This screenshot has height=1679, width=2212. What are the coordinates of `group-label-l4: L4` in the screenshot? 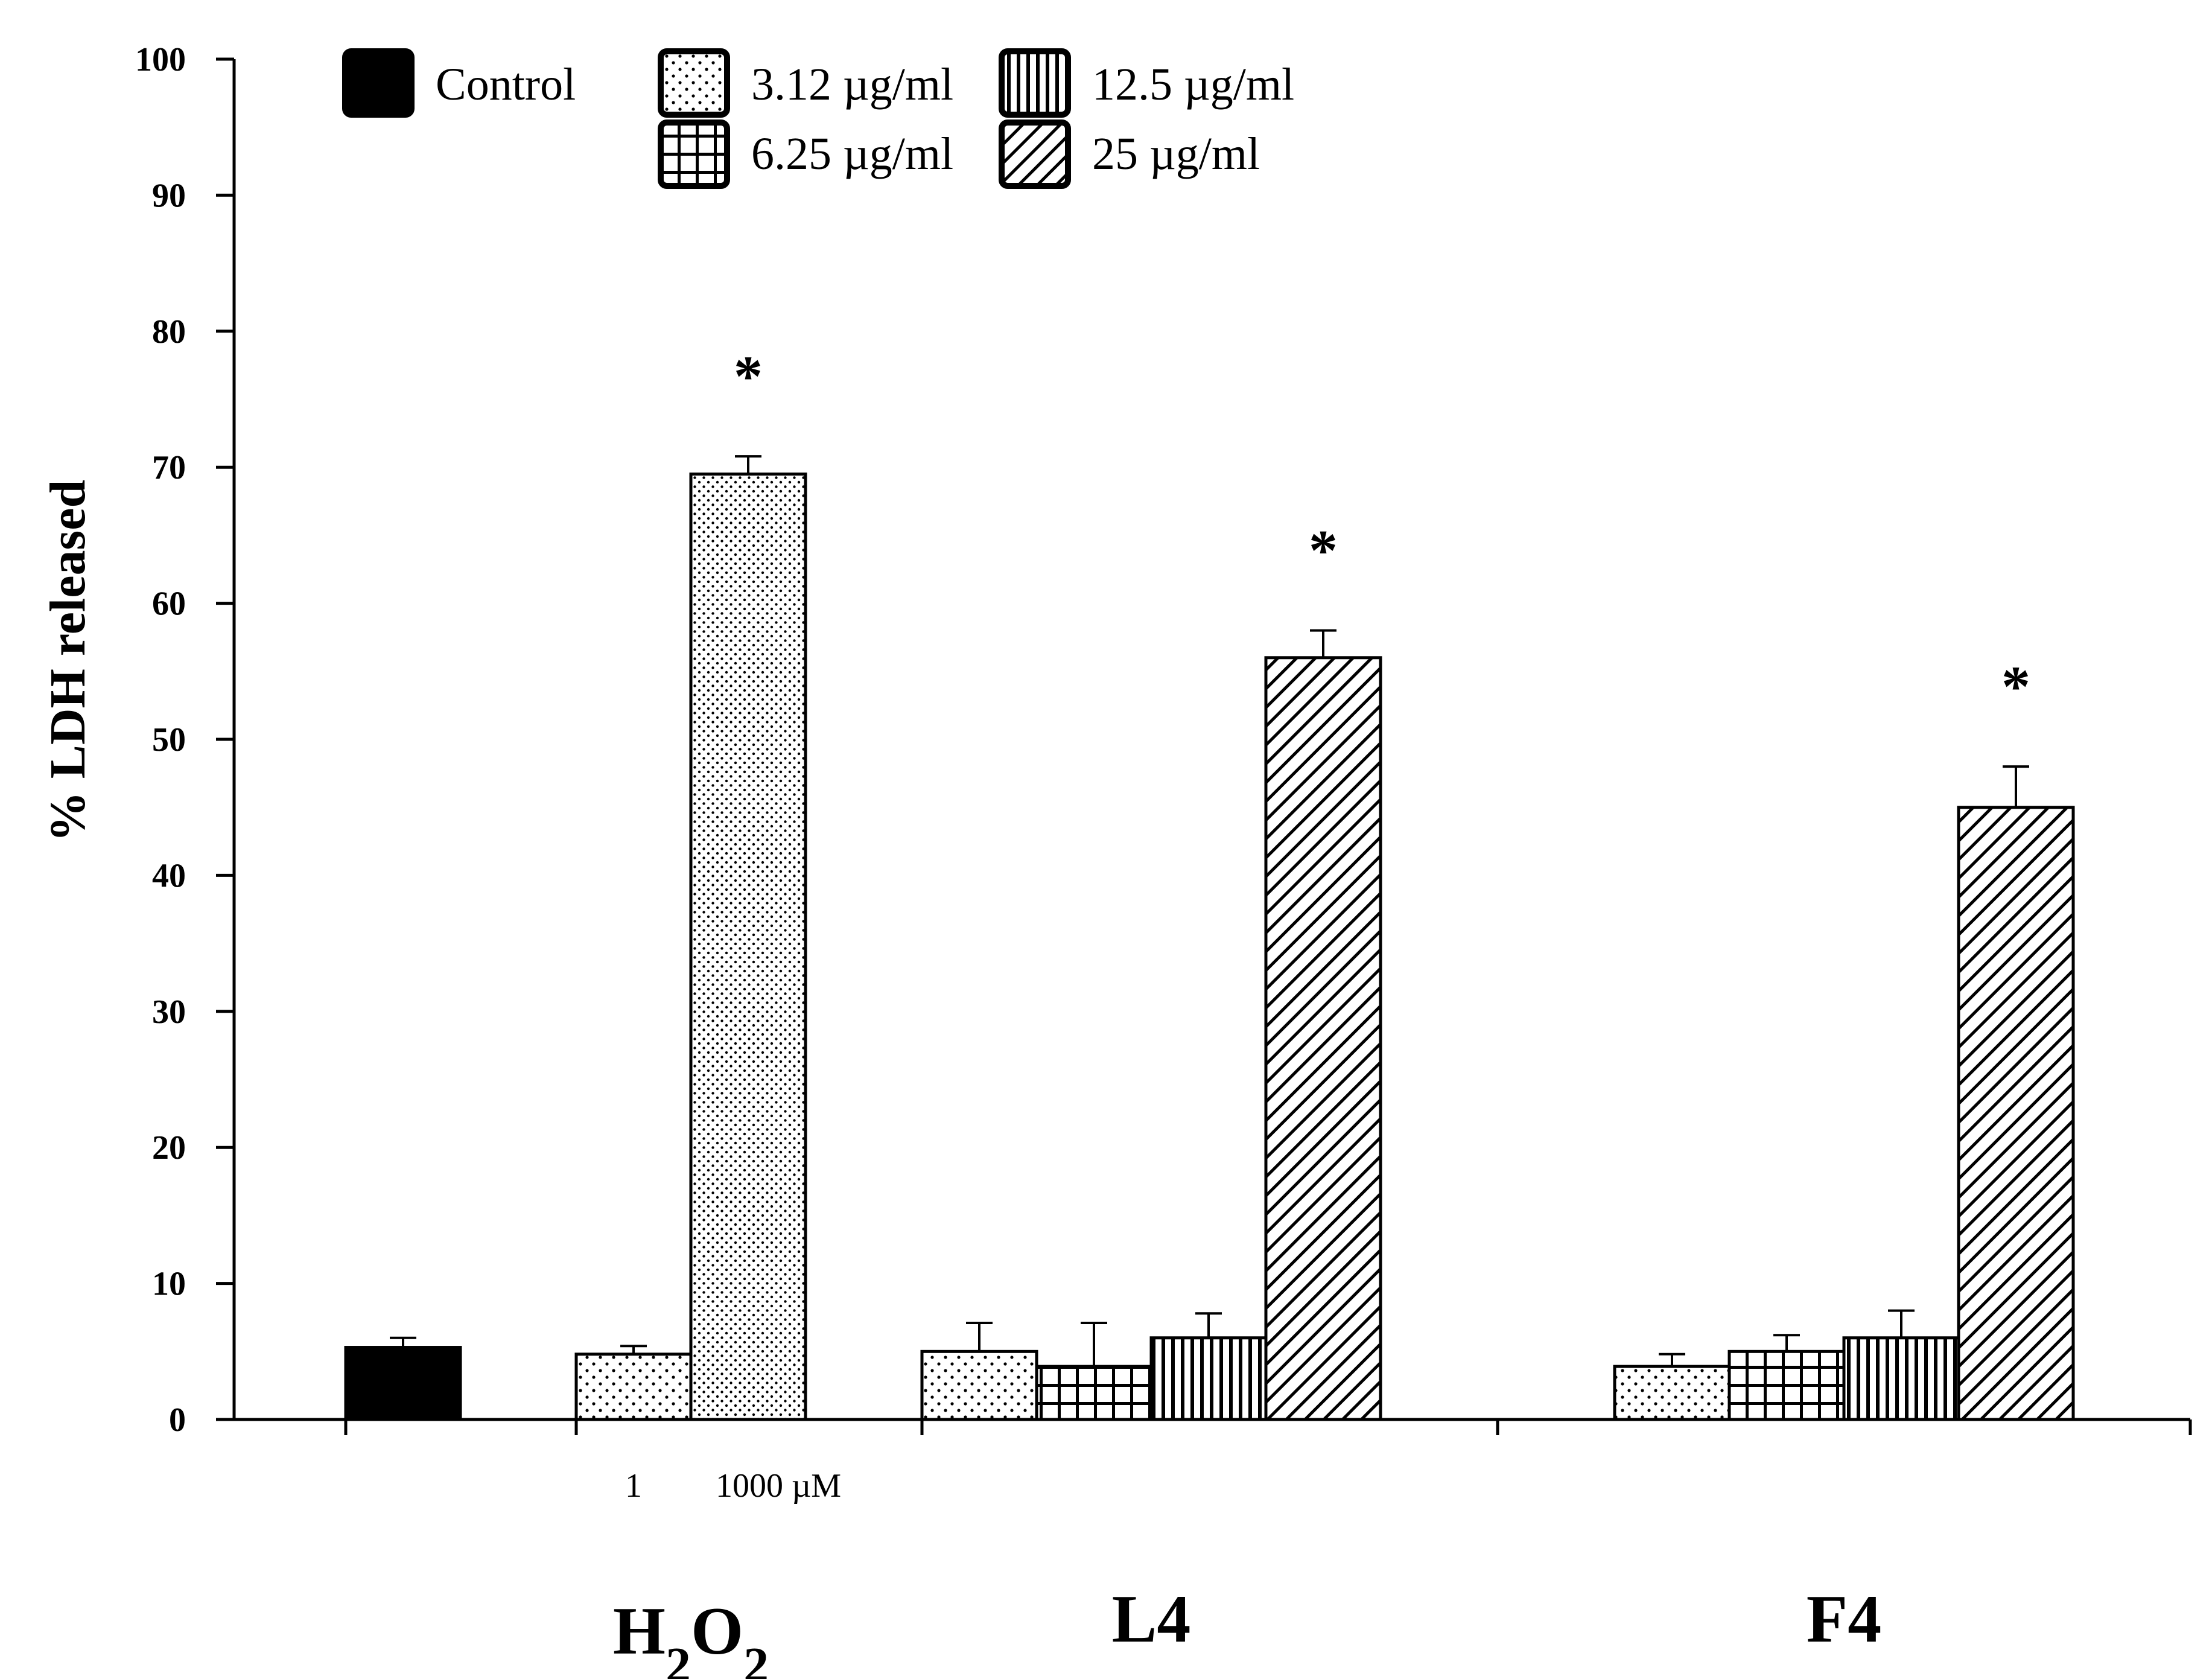 It's located at (1151, 1619).